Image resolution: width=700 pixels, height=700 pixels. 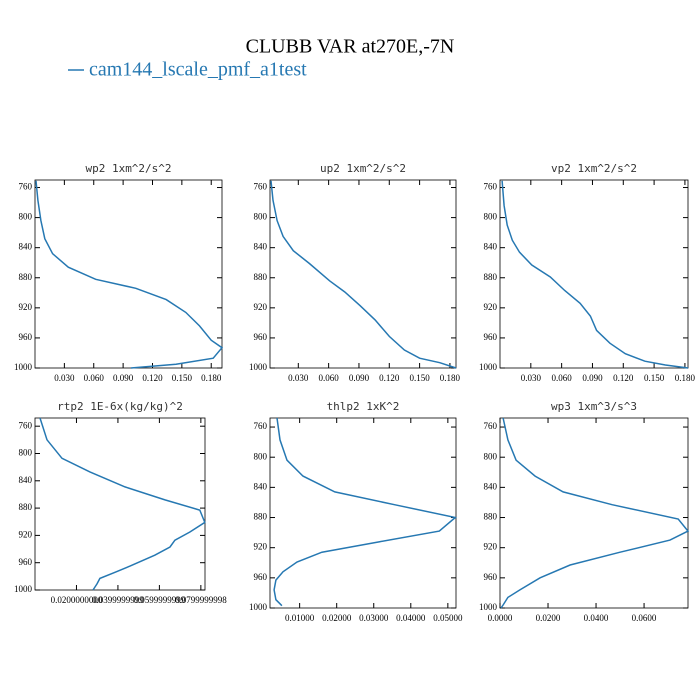 What do you see at coordinates (548, 618) in the screenshot?
I see `x-tick-label: 0.0200` at bounding box center [548, 618].